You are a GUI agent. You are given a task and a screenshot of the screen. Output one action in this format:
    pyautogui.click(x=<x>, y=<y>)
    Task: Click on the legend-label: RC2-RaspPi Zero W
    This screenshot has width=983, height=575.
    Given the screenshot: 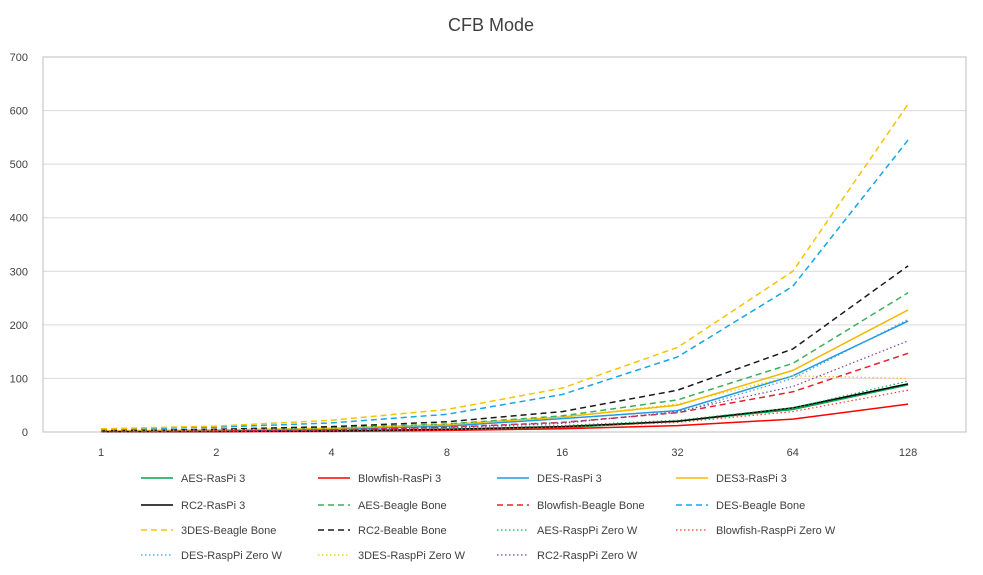 What is the action you would take?
    pyautogui.click(x=587, y=556)
    